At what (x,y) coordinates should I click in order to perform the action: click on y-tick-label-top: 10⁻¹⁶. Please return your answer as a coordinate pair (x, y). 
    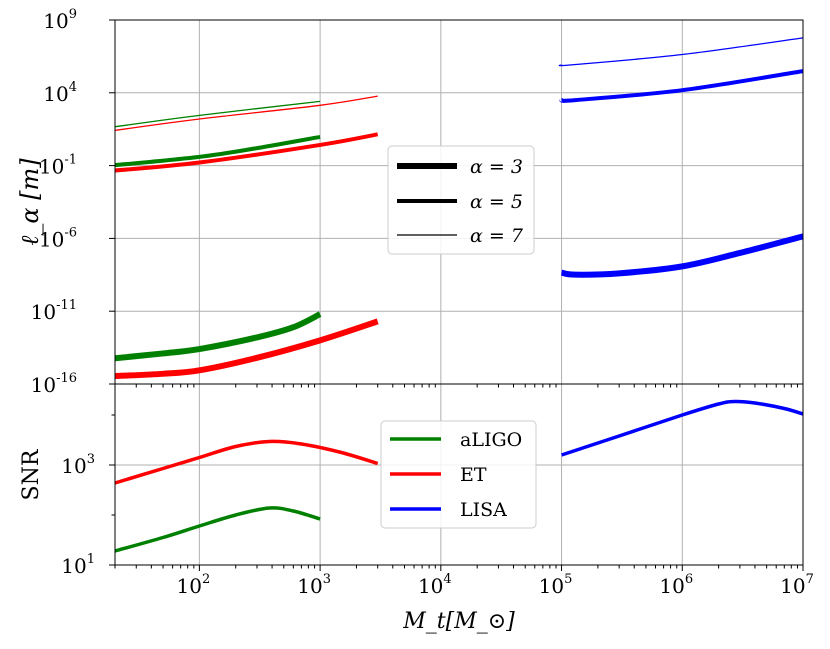
    Looking at the image, I should click on (54, 384).